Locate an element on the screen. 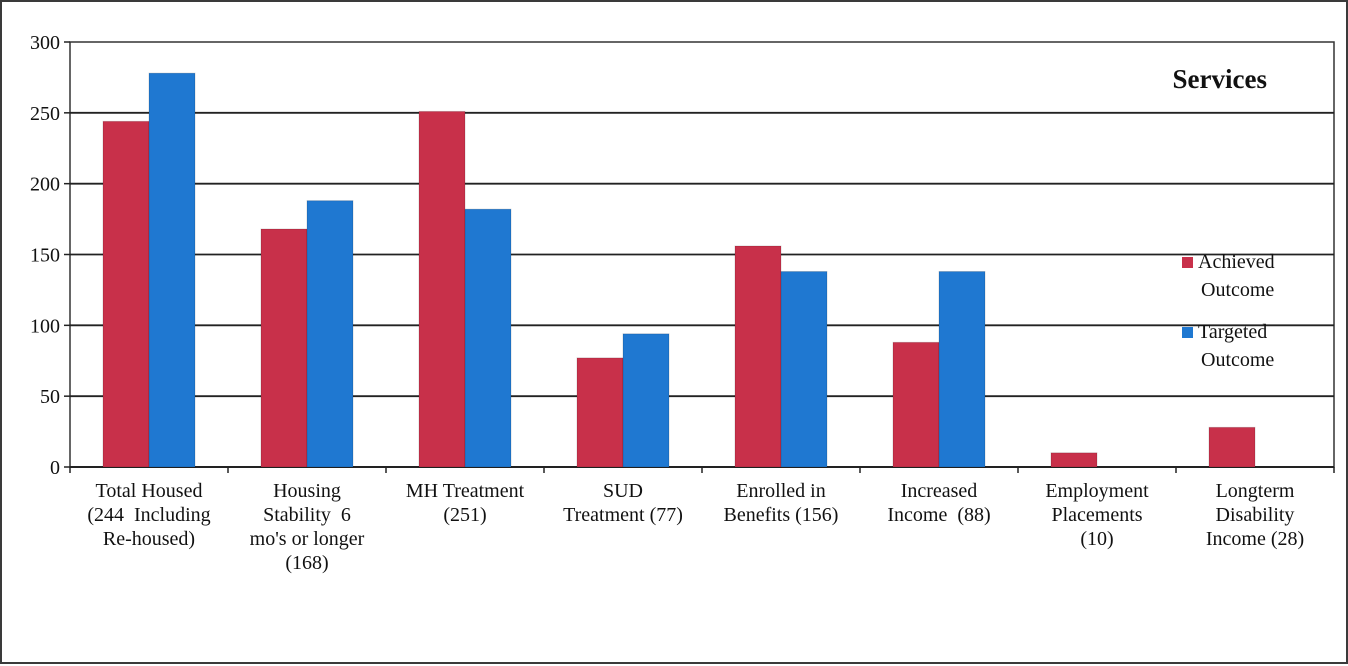 This screenshot has height=666, width=1348. y-tick-label: 50 is located at coordinates (50, 397).